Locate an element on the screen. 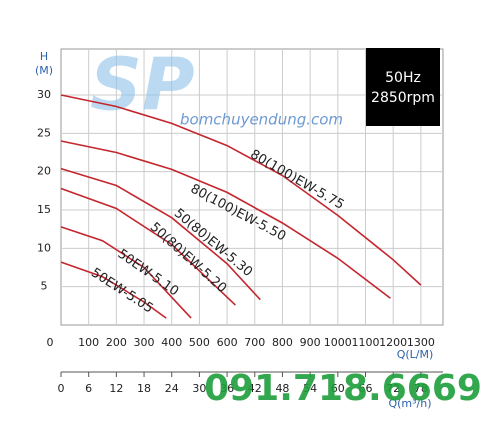 Image resolution: width=490 pixels, height=434 pixels. x-tick-label: 700 is located at coordinates (254, 342).